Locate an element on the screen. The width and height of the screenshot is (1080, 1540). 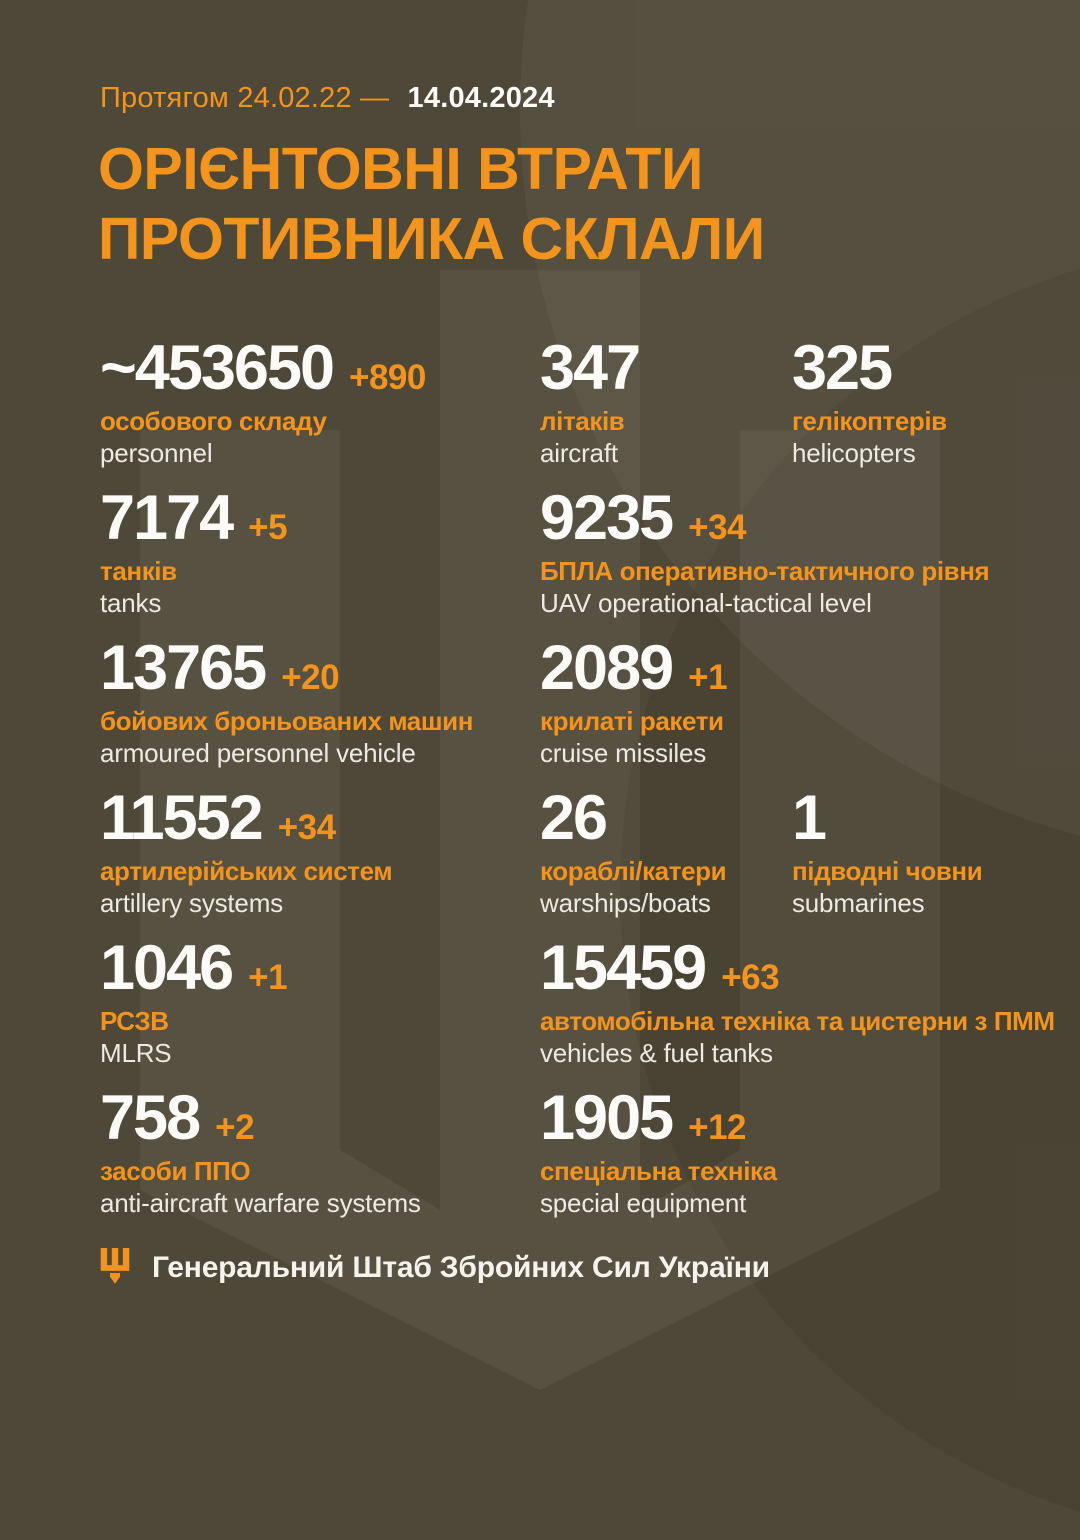
period-prefix: Протягом 24.02.22 — is located at coordinates (245, 98).